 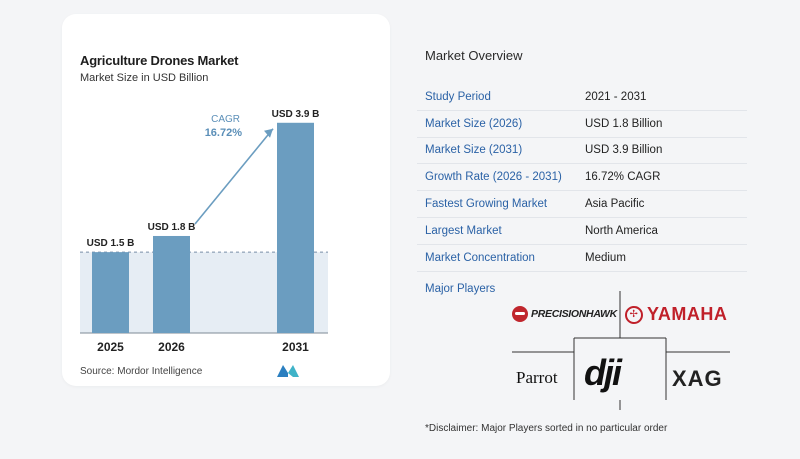 What do you see at coordinates (486, 204) in the screenshot?
I see `overview-row-label: Fastest Growing Market` at bounding box center [486, 204].